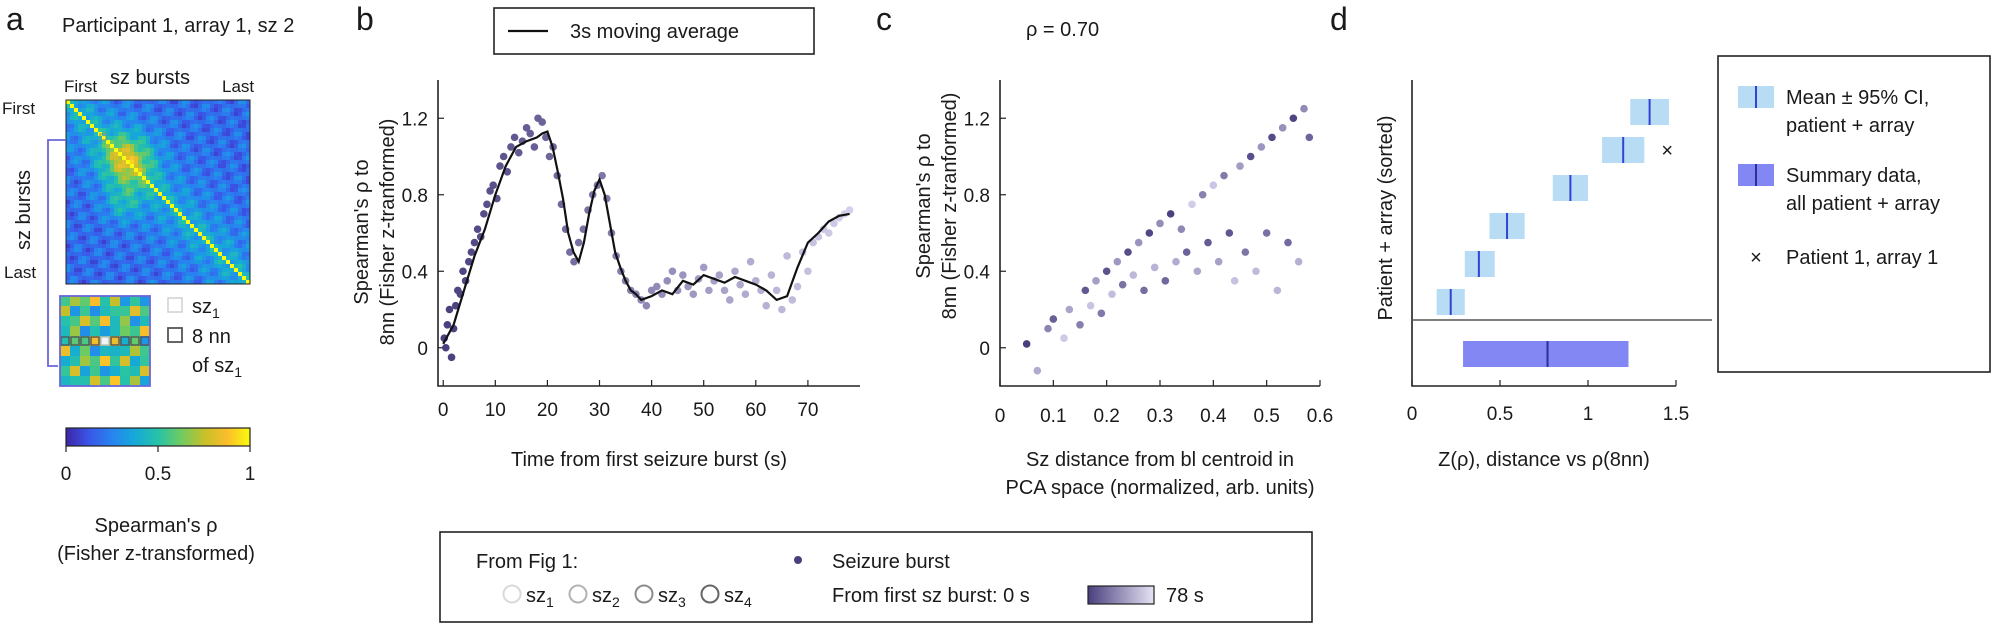  What do you see at coordinates (15, 19) in the screenshot?
I see `panel-label-a: a` at bounding box center [15, 19].